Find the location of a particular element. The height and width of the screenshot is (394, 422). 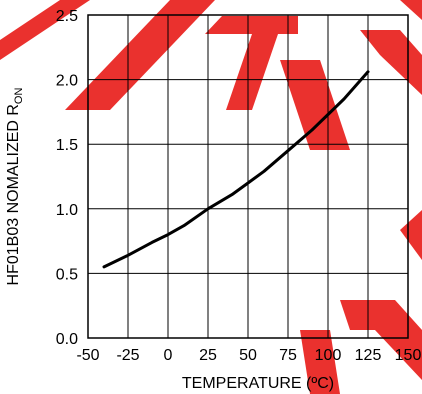

x-tick-label: 100 is located at coordinates (328, 355).